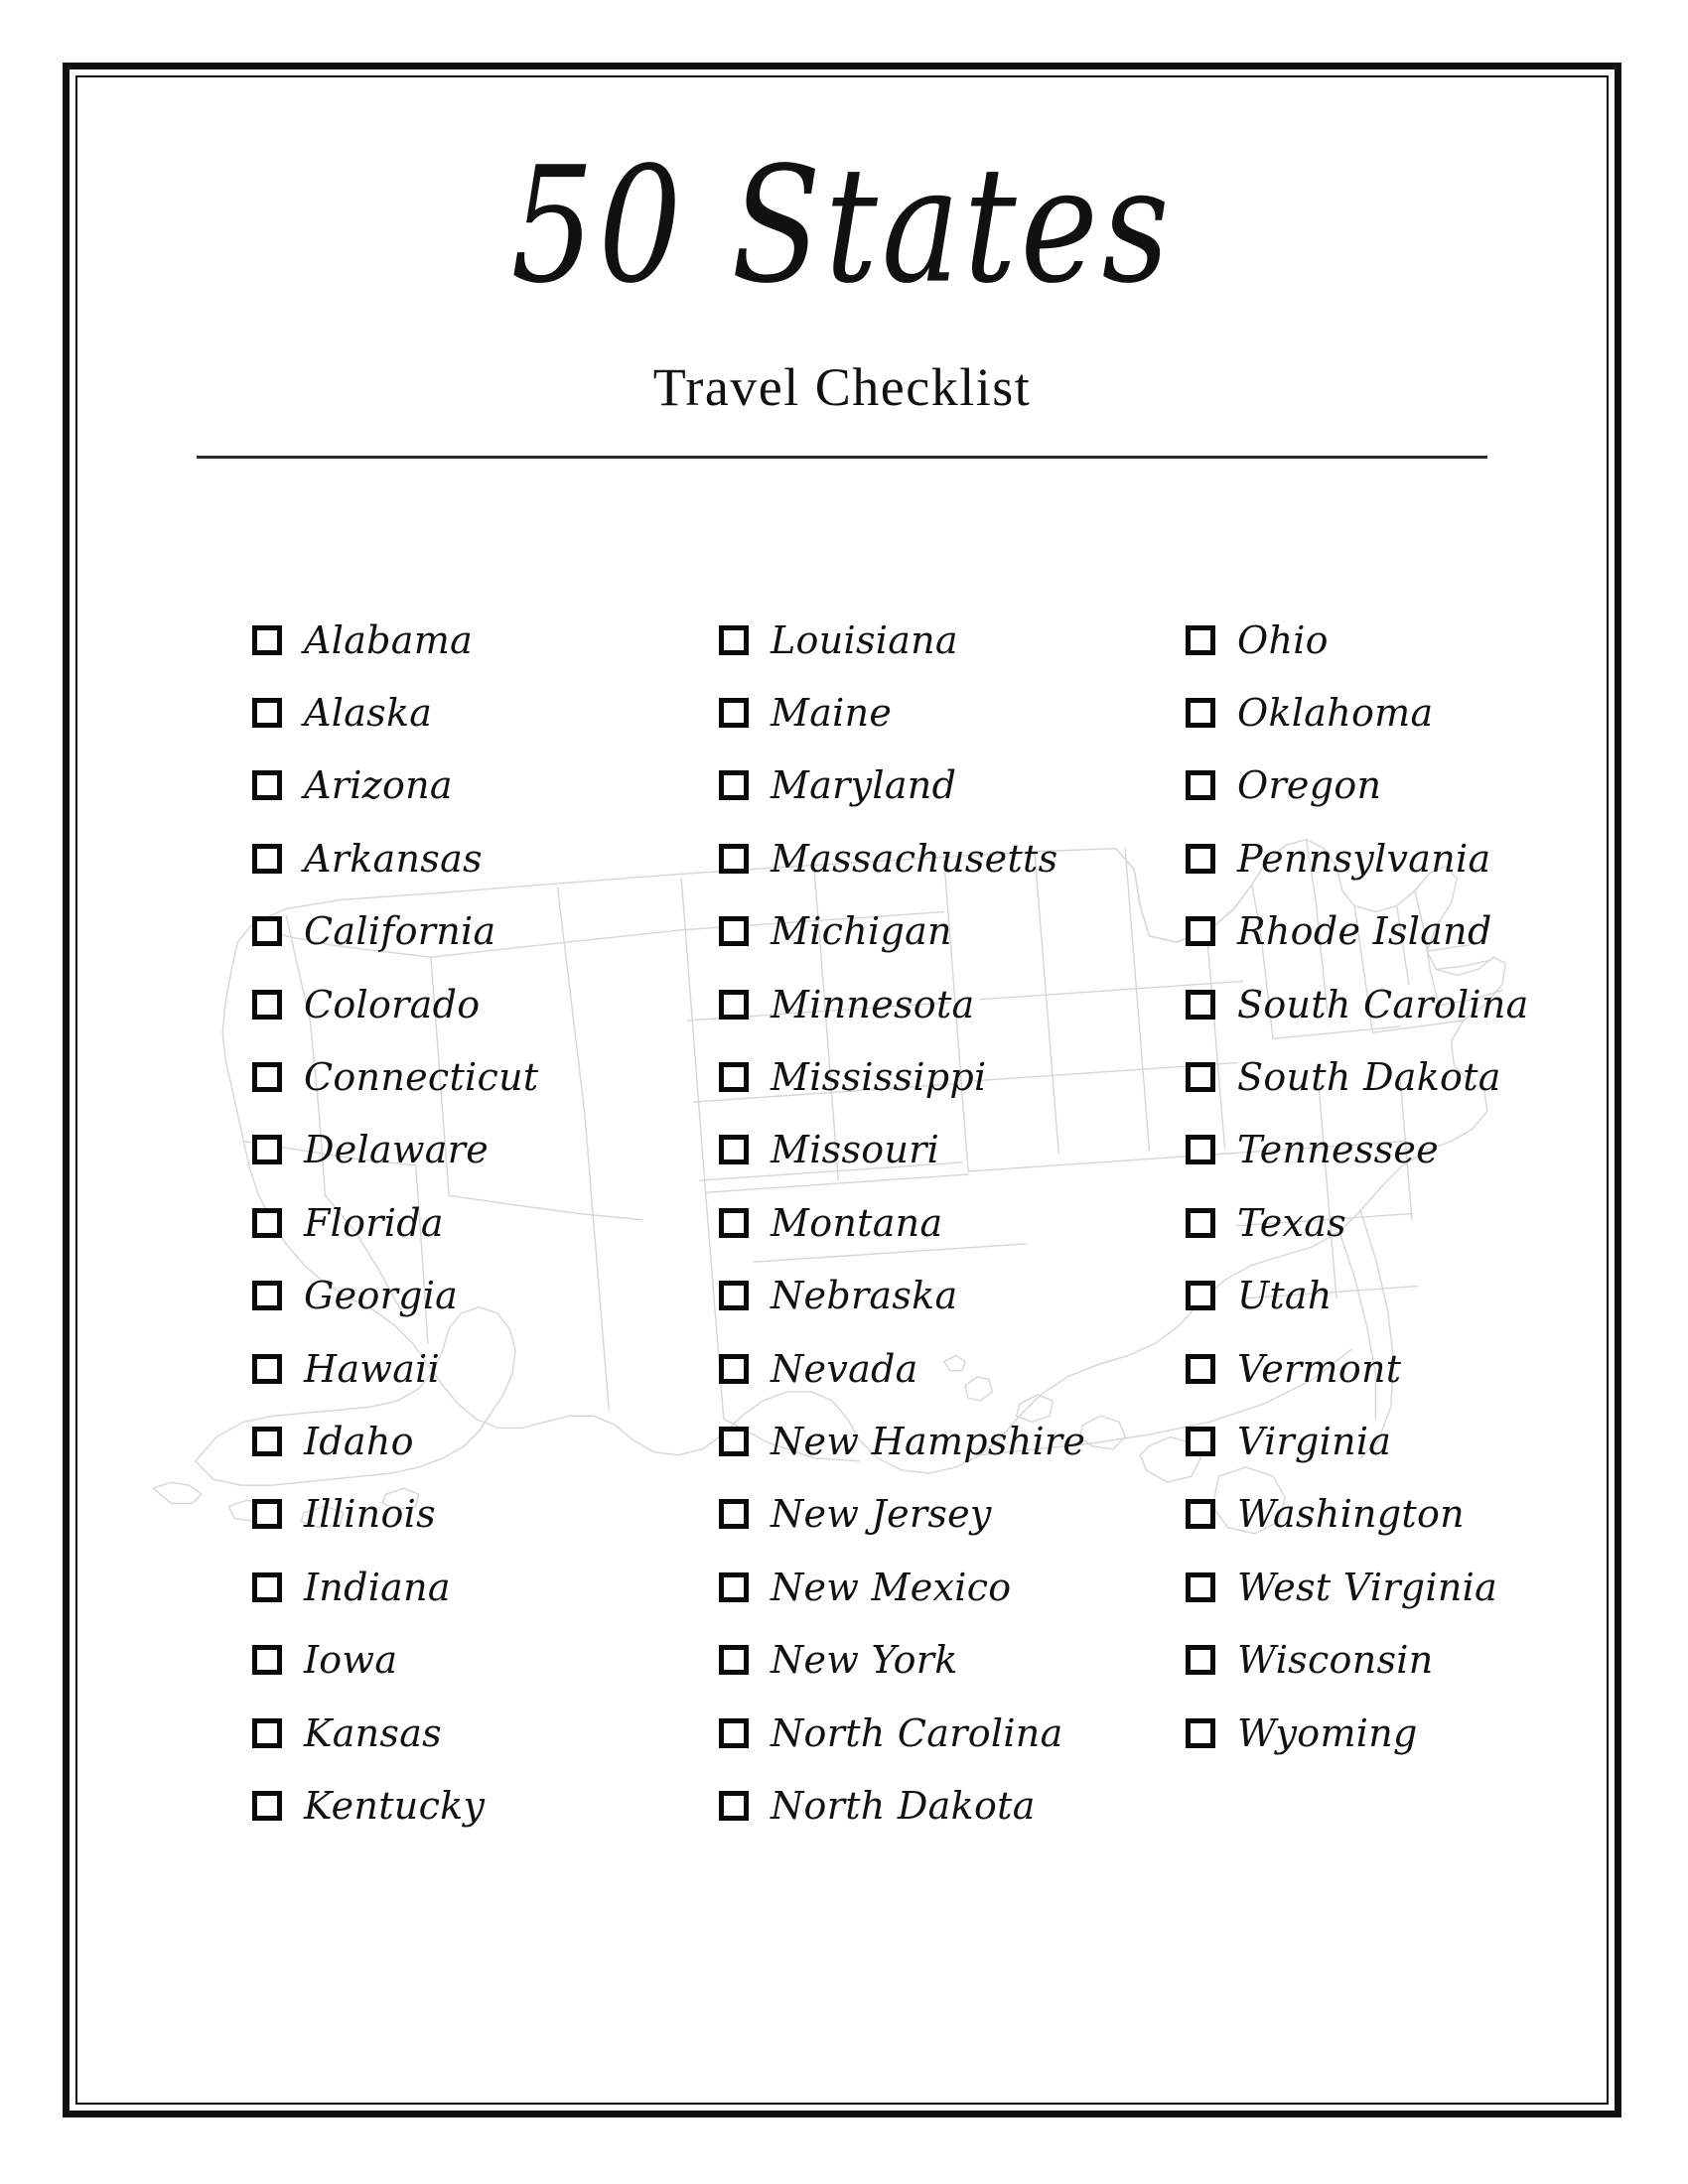  Describe the element at coordinates (485, 858) in the screenshot. I see `checklist-item: Arkansas` at that location.